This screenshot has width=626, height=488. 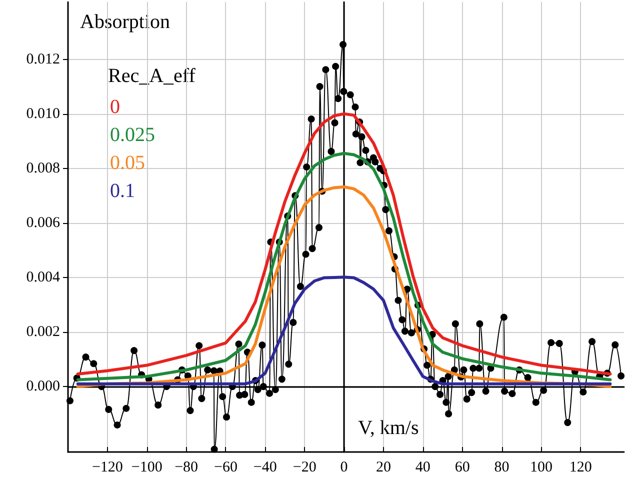 I want to click on y-axis-title: Absorption, so click(x=125, y=22).